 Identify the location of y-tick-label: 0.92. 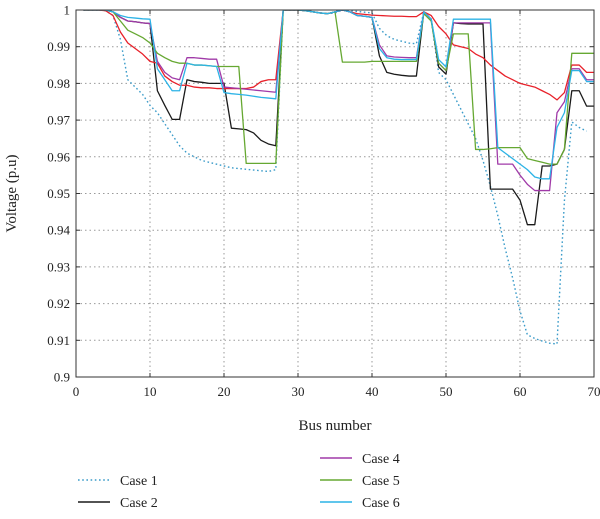
(58, 303).